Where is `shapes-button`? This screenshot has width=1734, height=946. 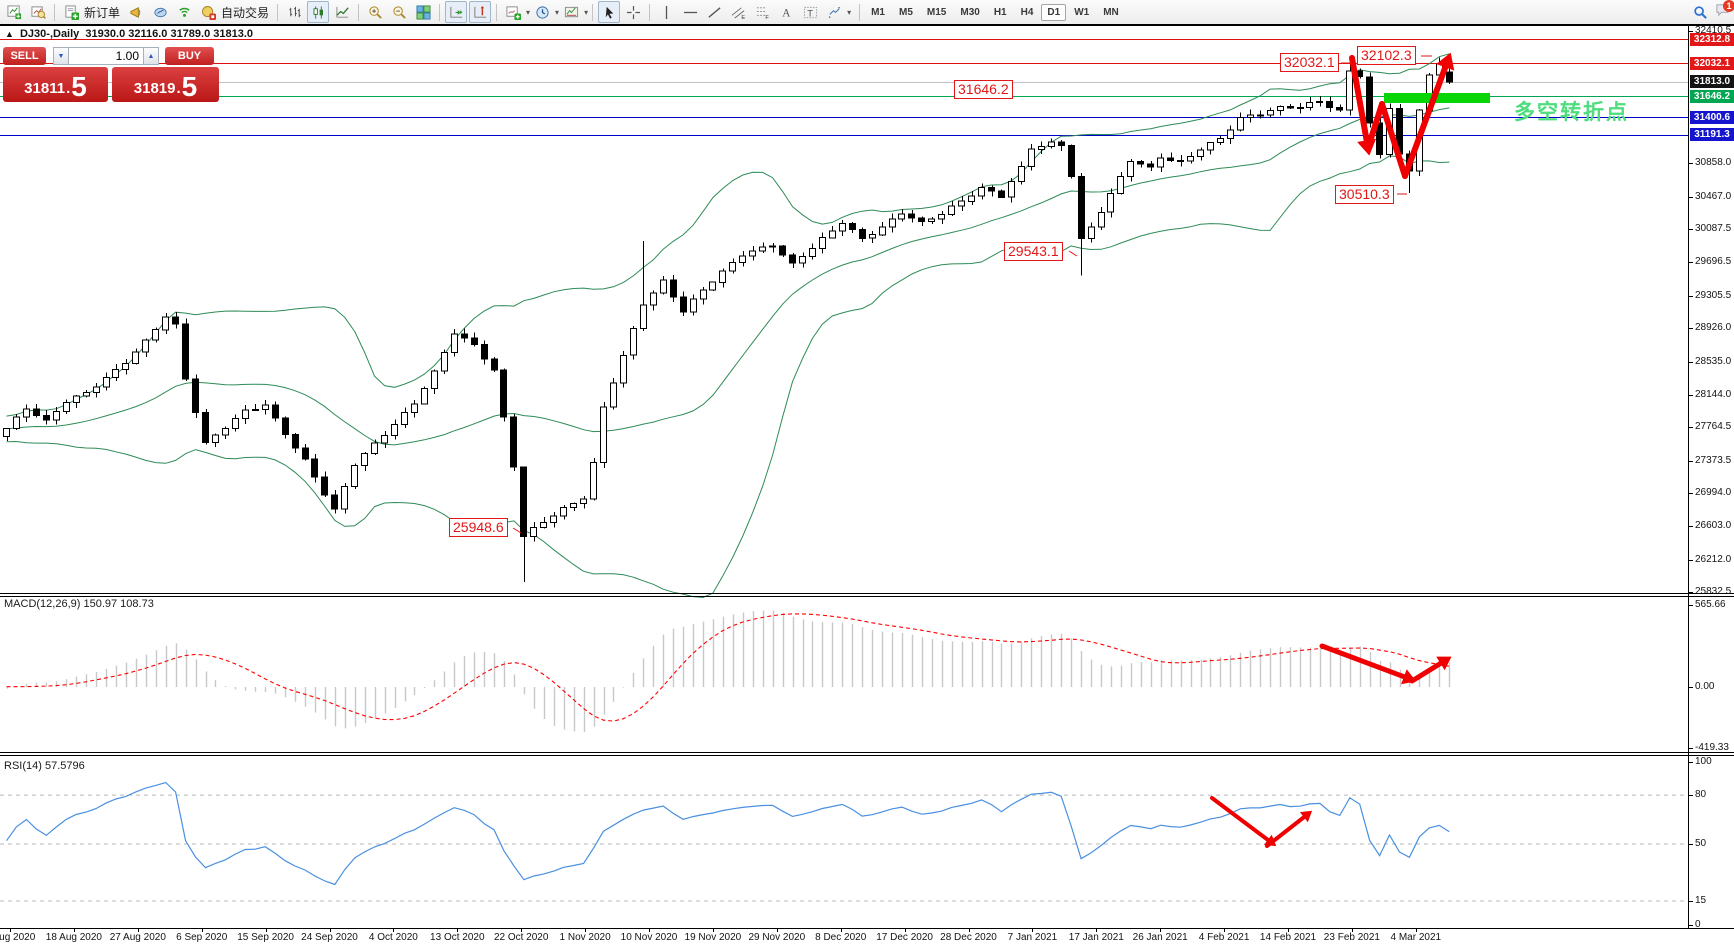 shapes-button is located at coordinates (834, 12).